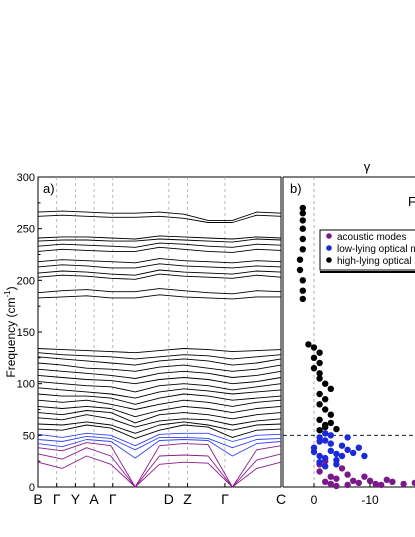 The image size is (415, 537). What do you see at coordinates (26, 178) in the screenshot?
I see `y-tick-label-300: 300` at bounding box center [26, 178].